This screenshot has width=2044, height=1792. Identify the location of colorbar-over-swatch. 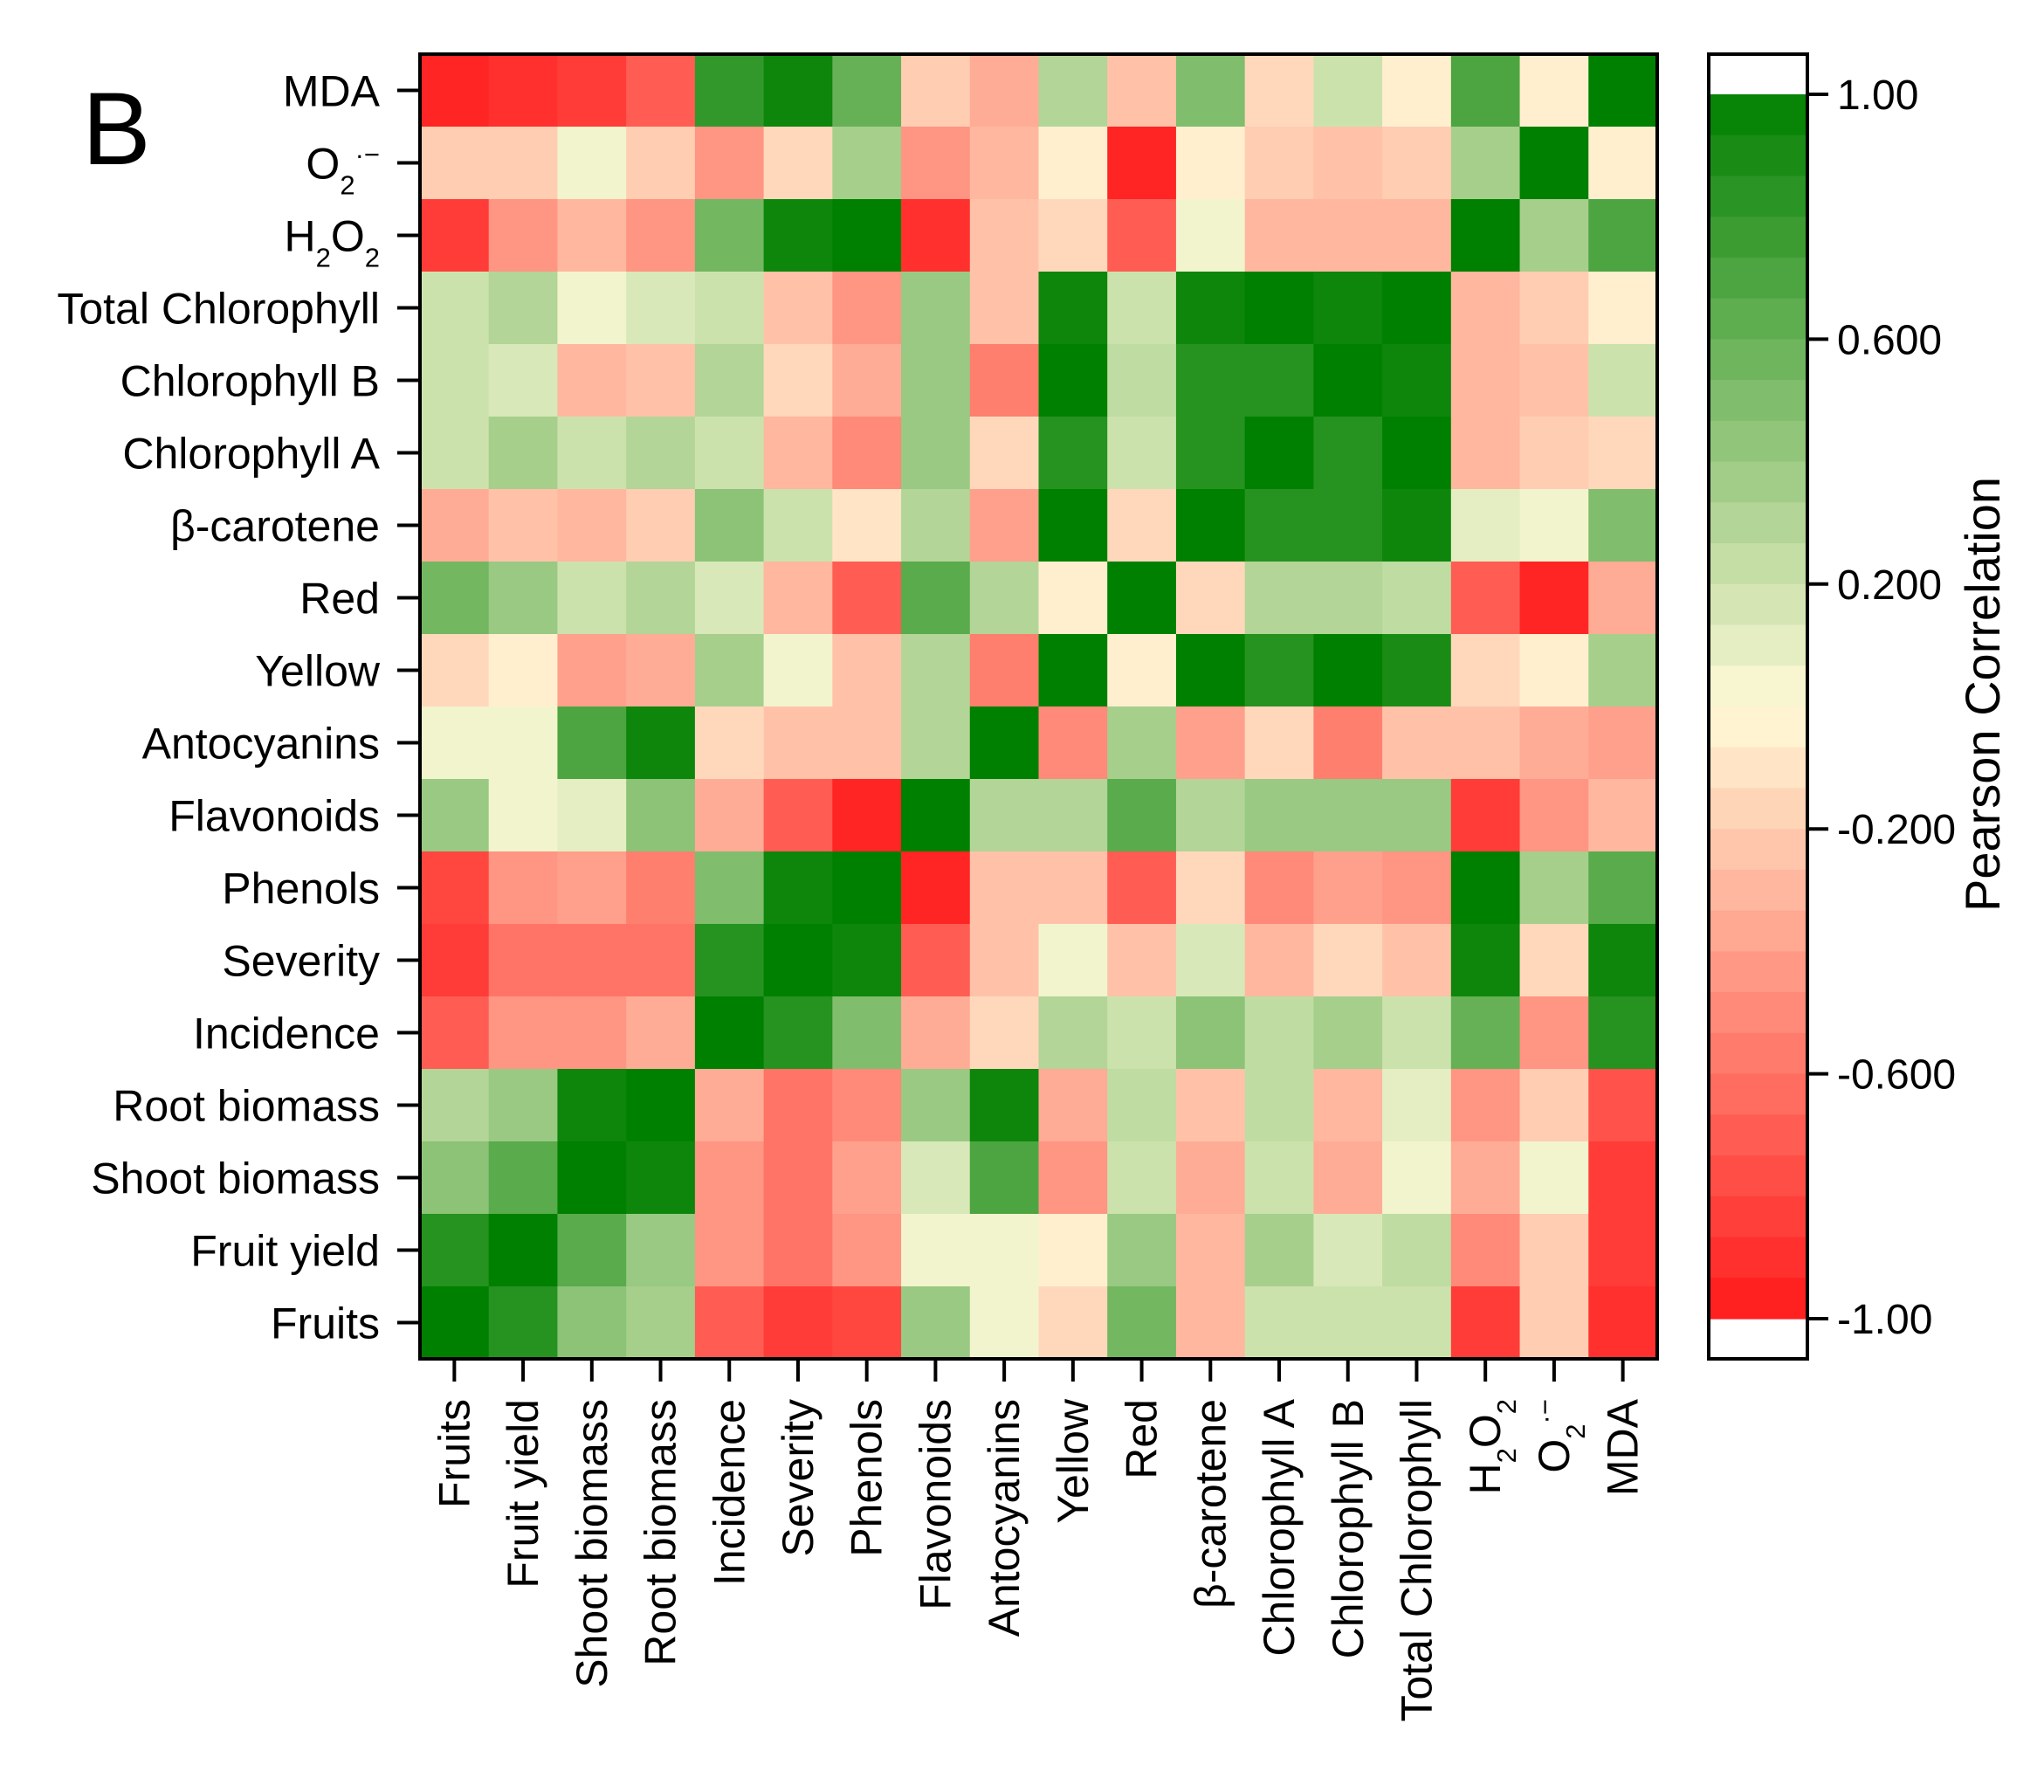
(1758, 74).